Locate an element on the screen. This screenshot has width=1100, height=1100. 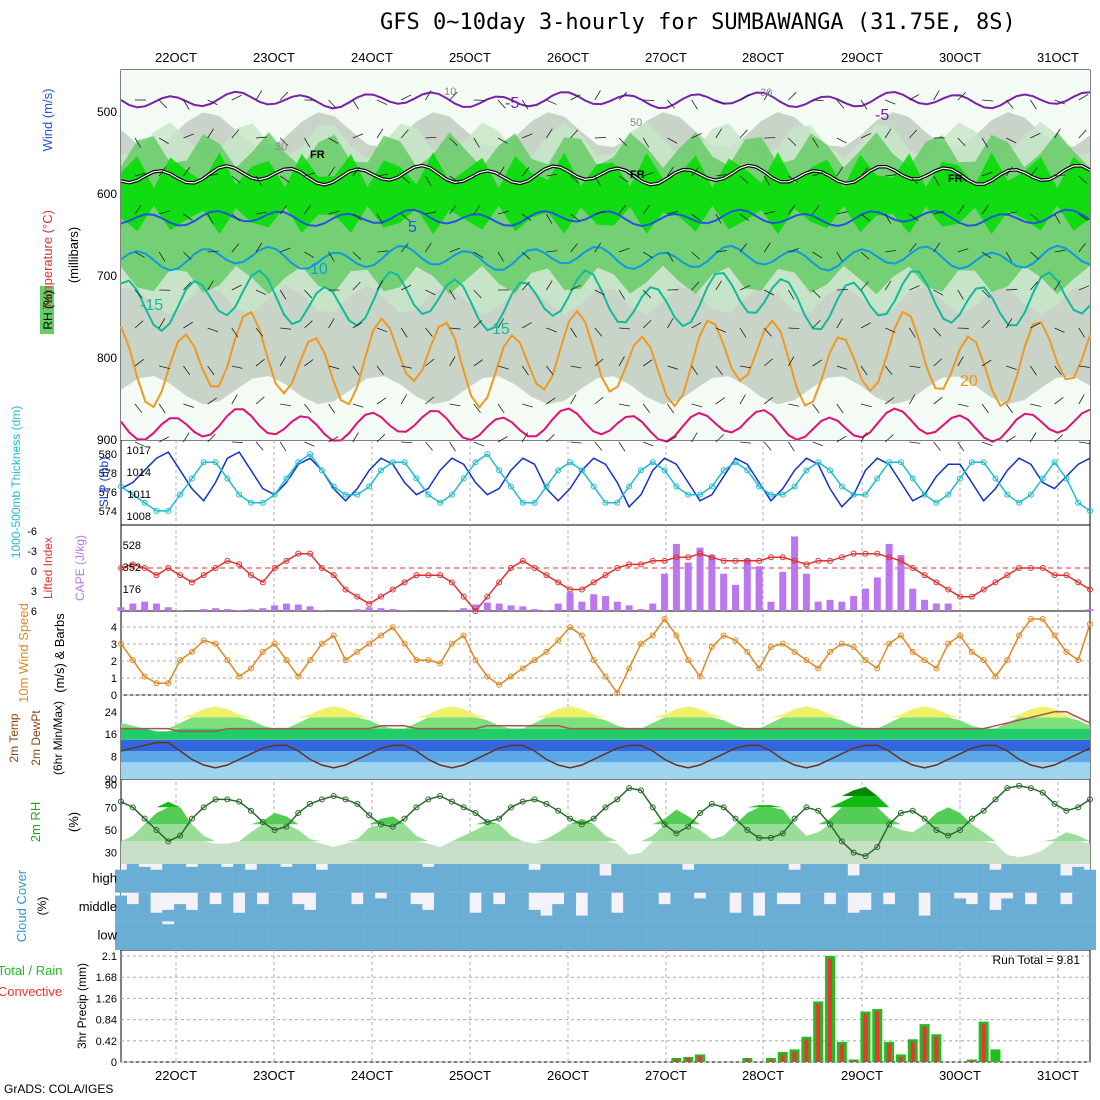
run-total: Run Total = 9.81 is located at coordinates (1036, 960).